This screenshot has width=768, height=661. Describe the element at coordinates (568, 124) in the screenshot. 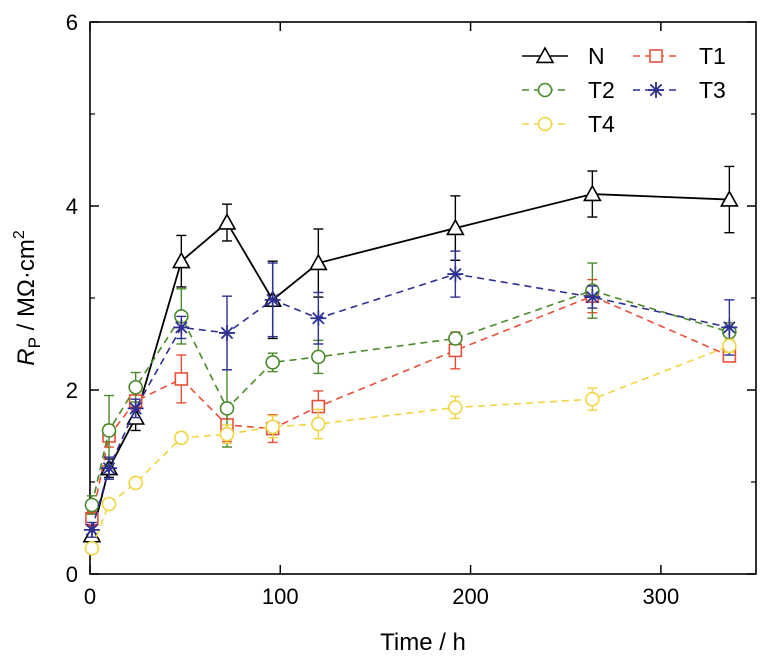

I see `legend-item-T4: T4` at that location.